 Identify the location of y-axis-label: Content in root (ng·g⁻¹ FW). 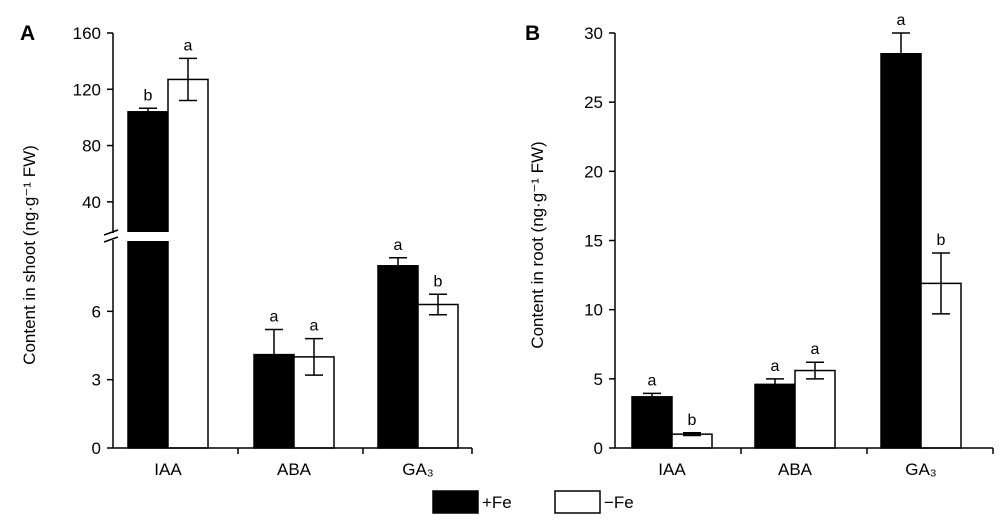
(537, 244).